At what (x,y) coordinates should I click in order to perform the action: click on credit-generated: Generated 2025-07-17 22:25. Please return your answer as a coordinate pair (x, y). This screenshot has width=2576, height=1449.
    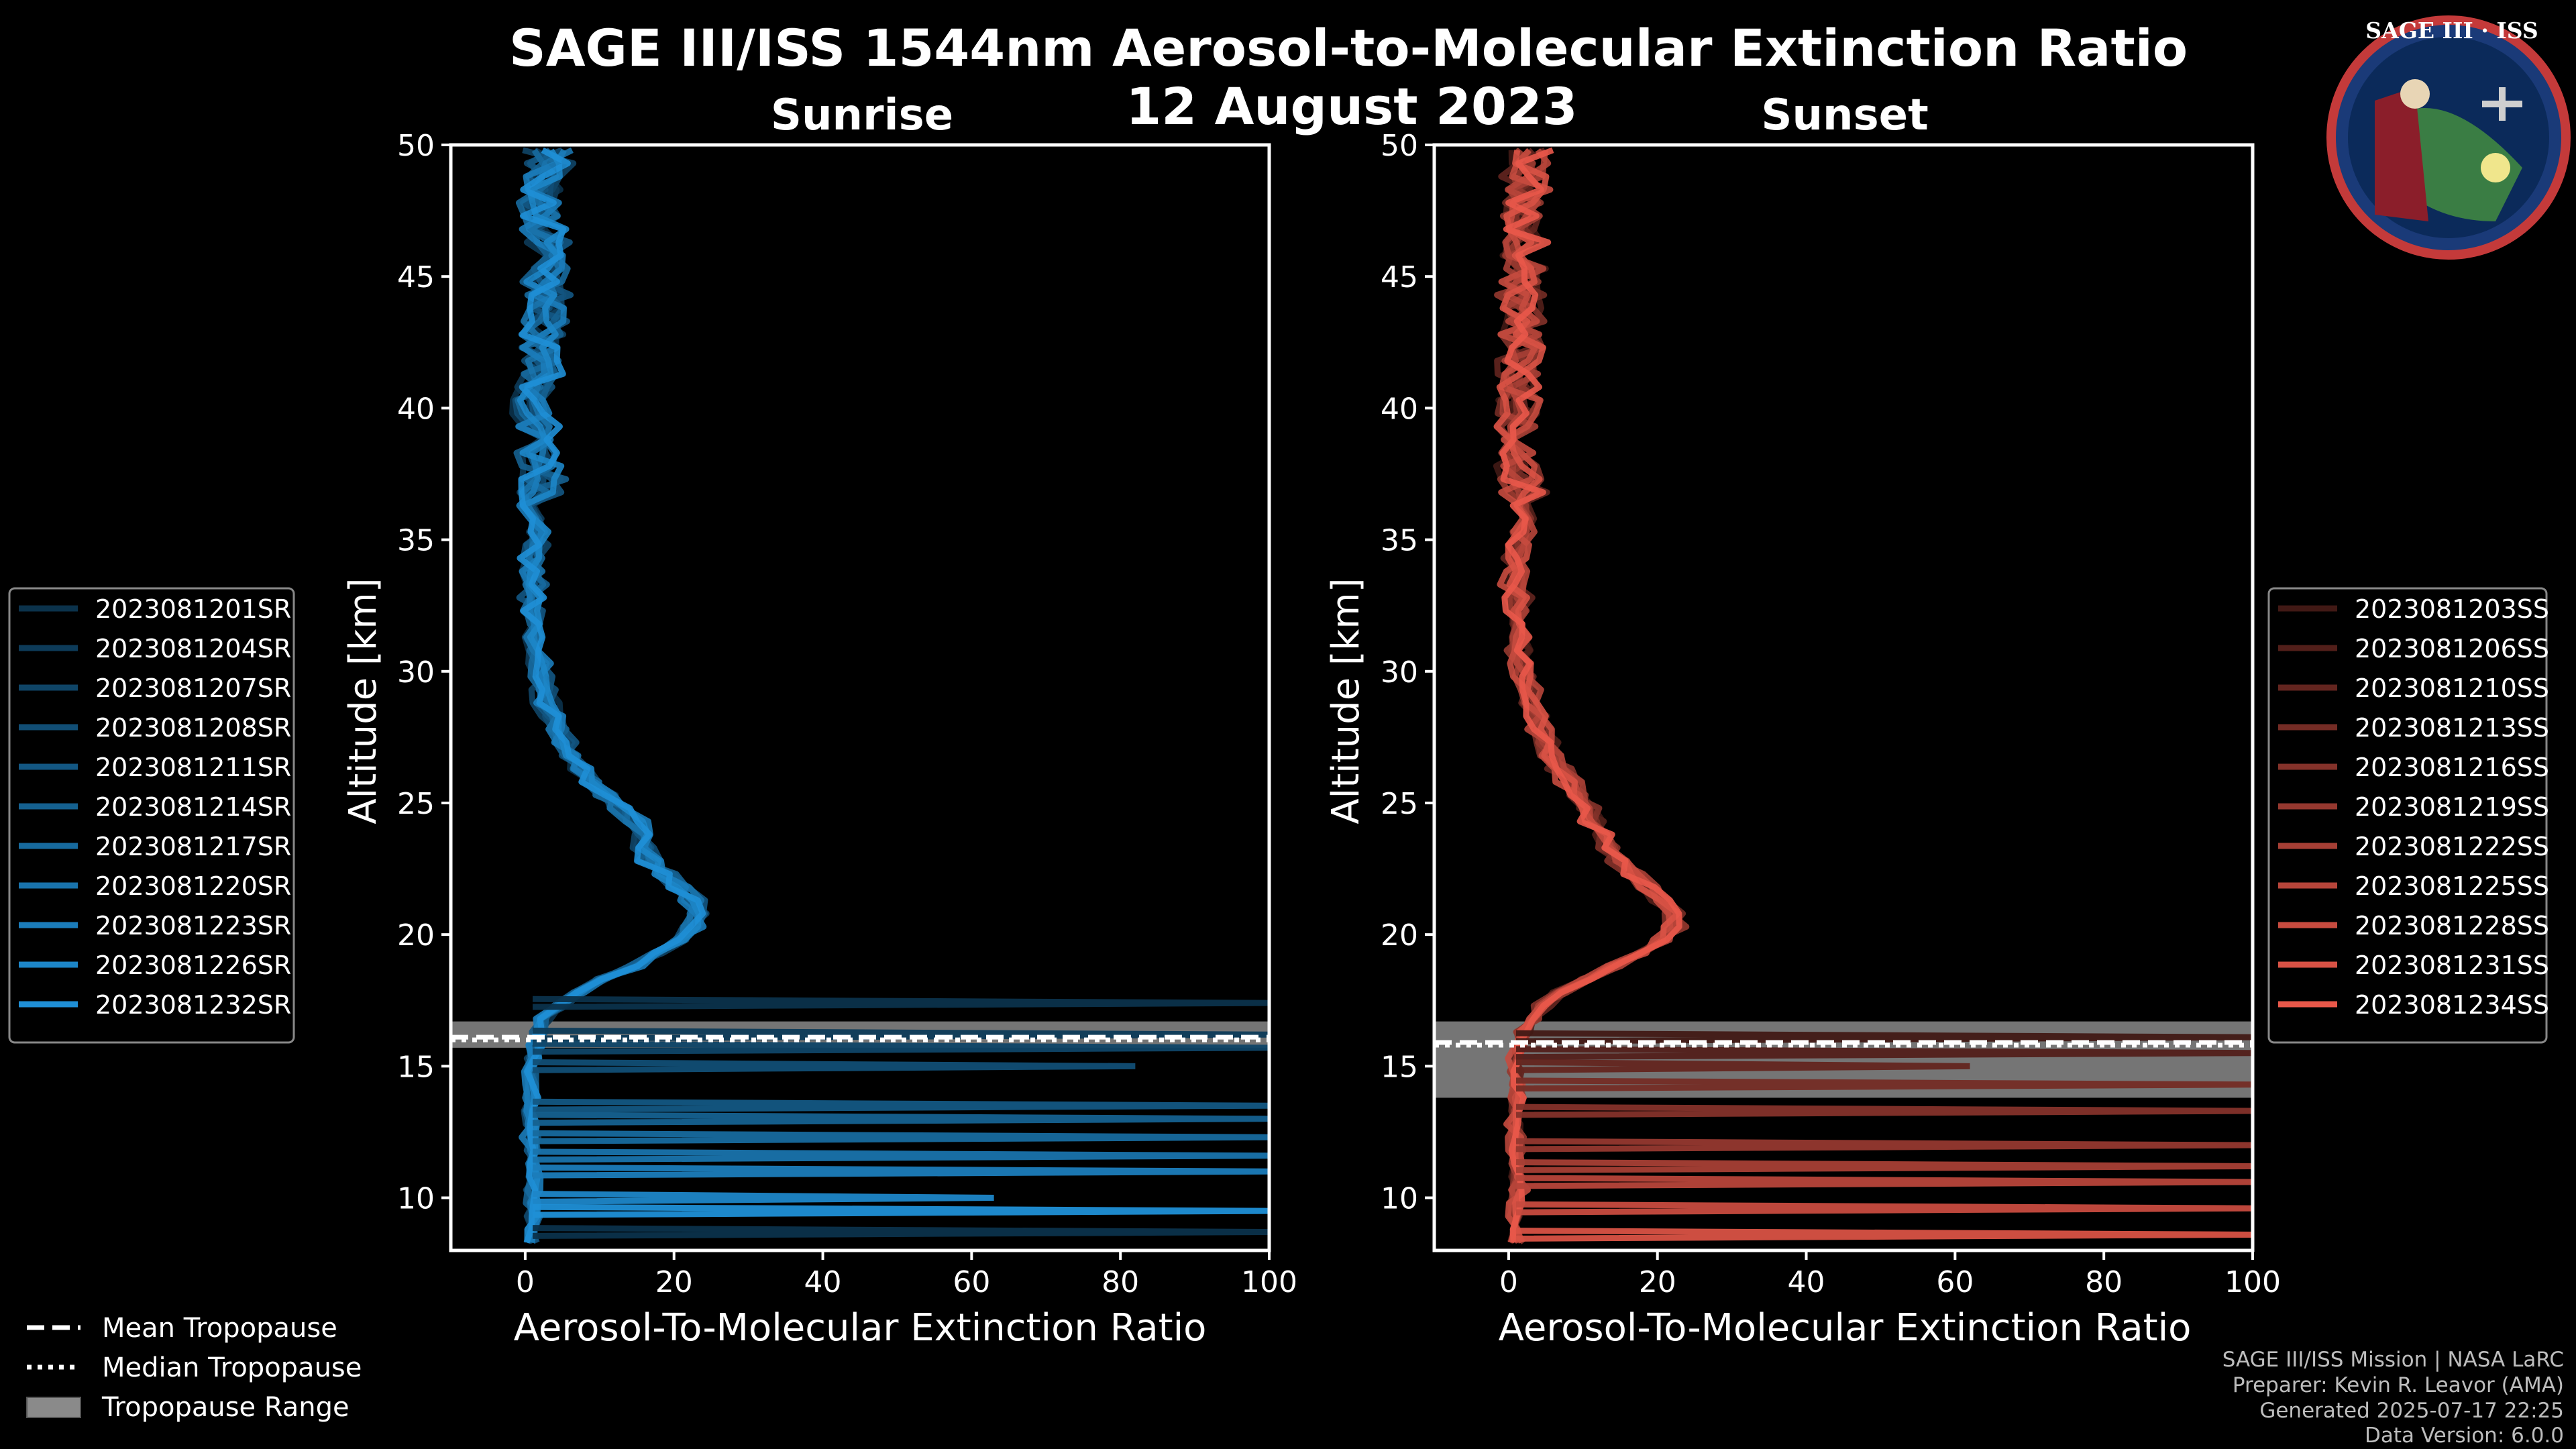
    Looking at the image, I should click on (2411, 1411).